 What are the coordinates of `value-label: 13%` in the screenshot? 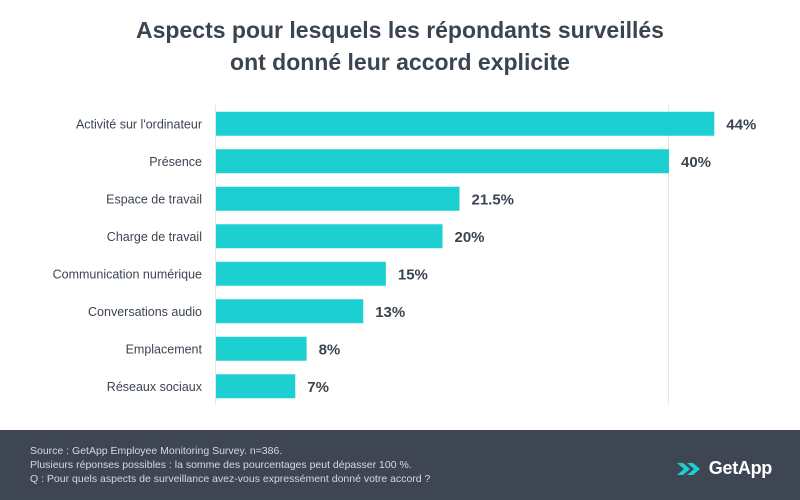 It's located at (390, 312).